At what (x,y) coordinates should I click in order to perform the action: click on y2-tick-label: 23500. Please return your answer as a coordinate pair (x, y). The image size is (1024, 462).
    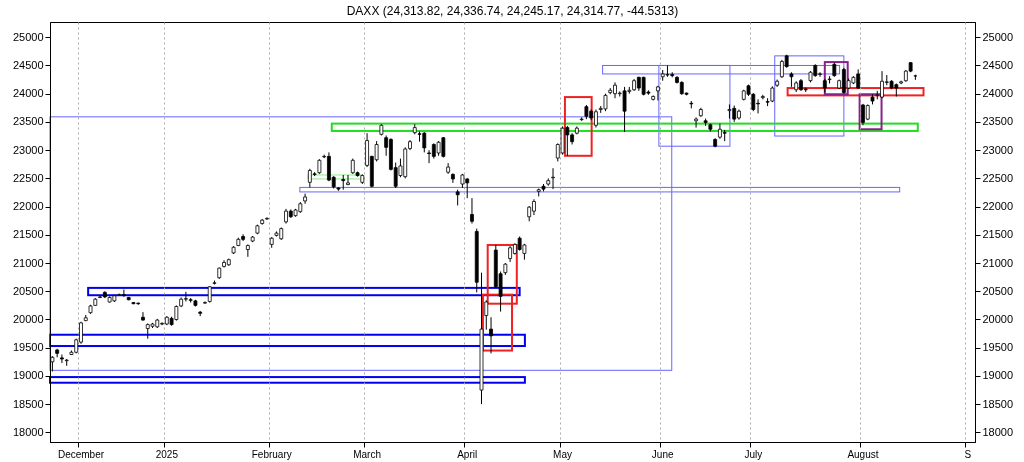
    Looking at the image, I should click on (998, 121).